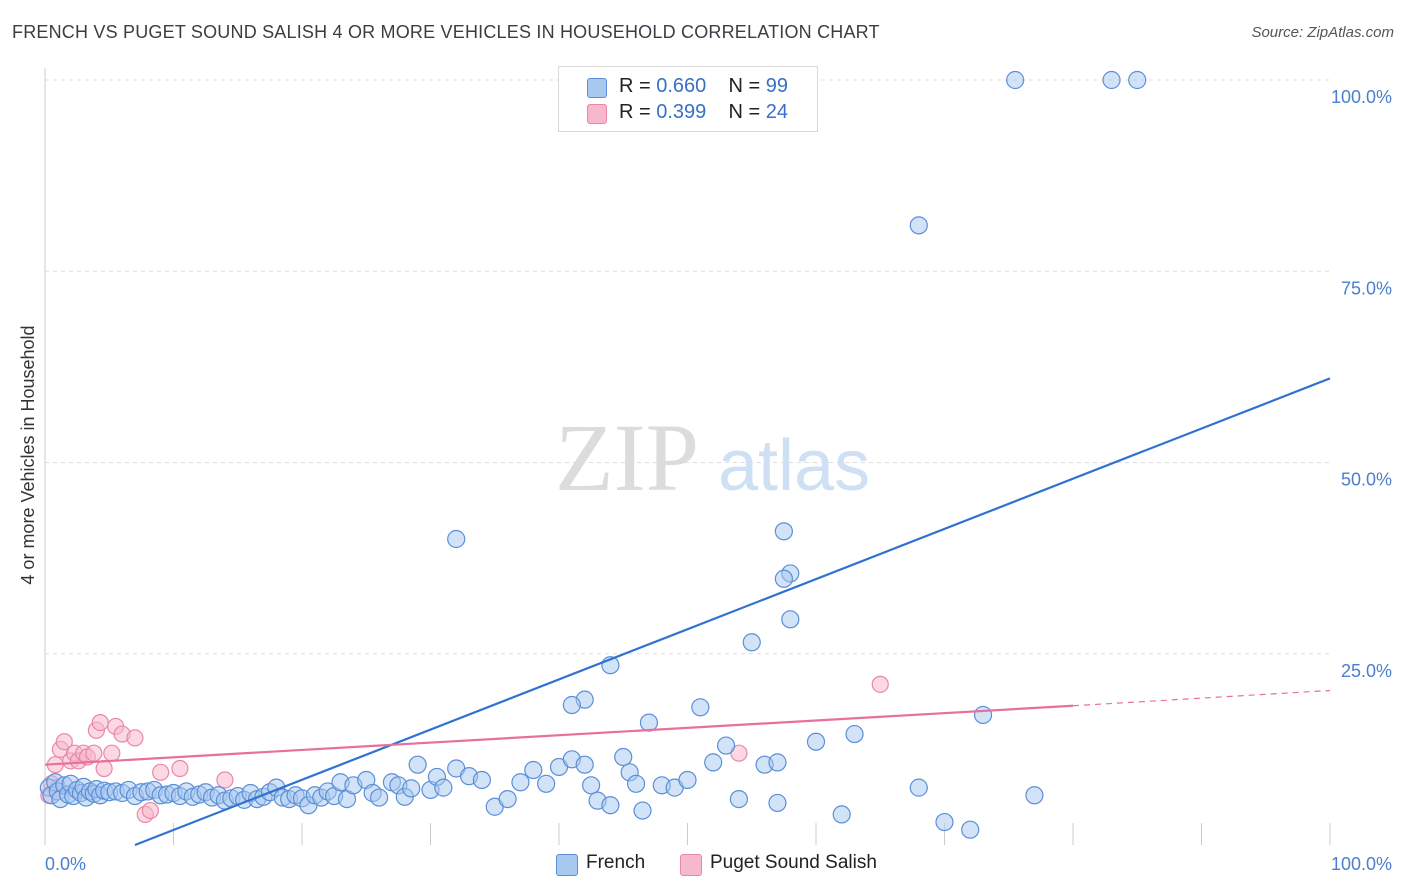 Image resolution: width=1406 pixels, height=892 pixels. I want to click on puget-swatch, so click(597, 114).